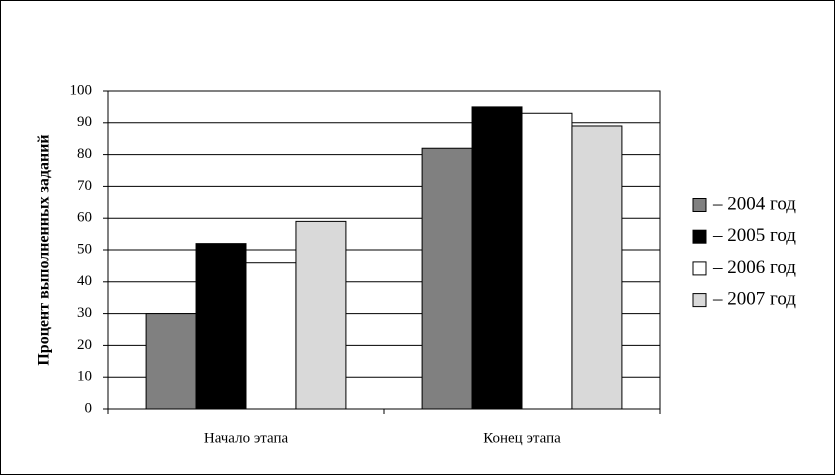 The width and height of the screenshot is (835, 475). I want to click on y-tick-label: 50, so click(84, 249).